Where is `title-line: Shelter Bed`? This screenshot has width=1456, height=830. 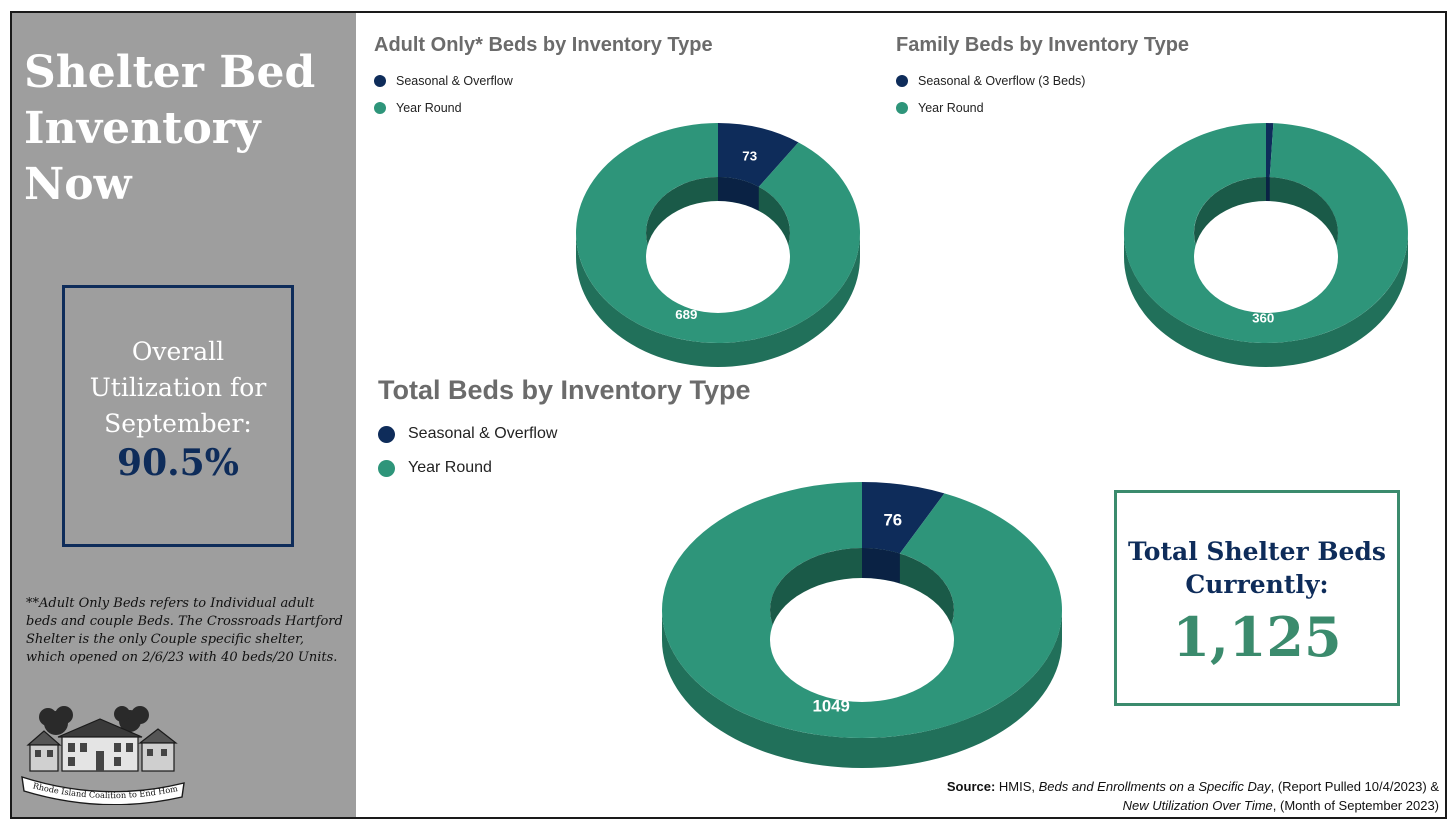 title-line: Shelter Bed is located at coordinates (170, 72).